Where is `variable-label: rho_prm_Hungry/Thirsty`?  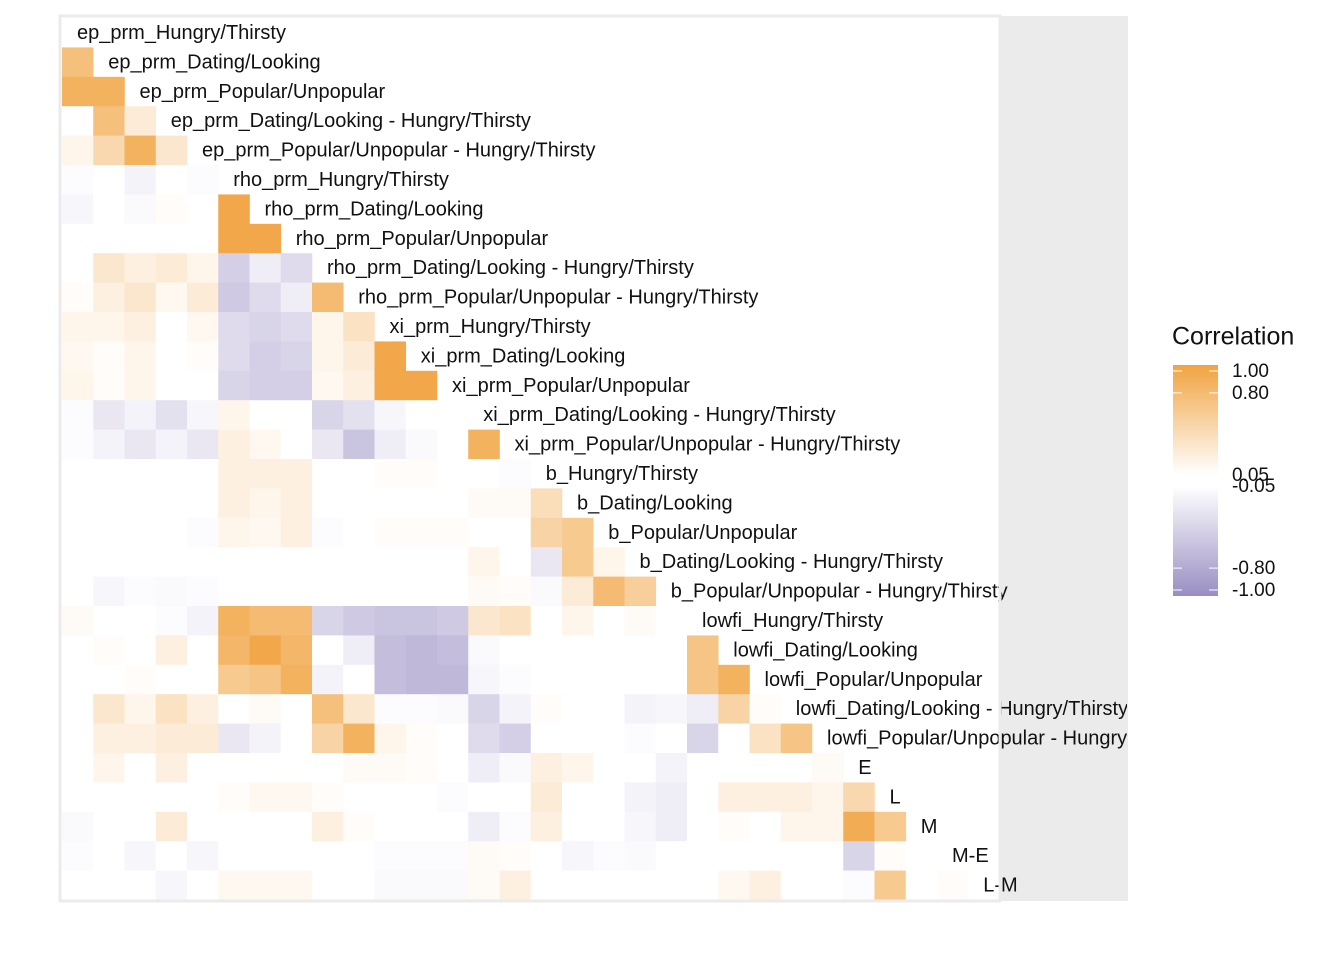 variable-label: rho_prm_Hungry/Thirsty is located at coordinates (341, 180).